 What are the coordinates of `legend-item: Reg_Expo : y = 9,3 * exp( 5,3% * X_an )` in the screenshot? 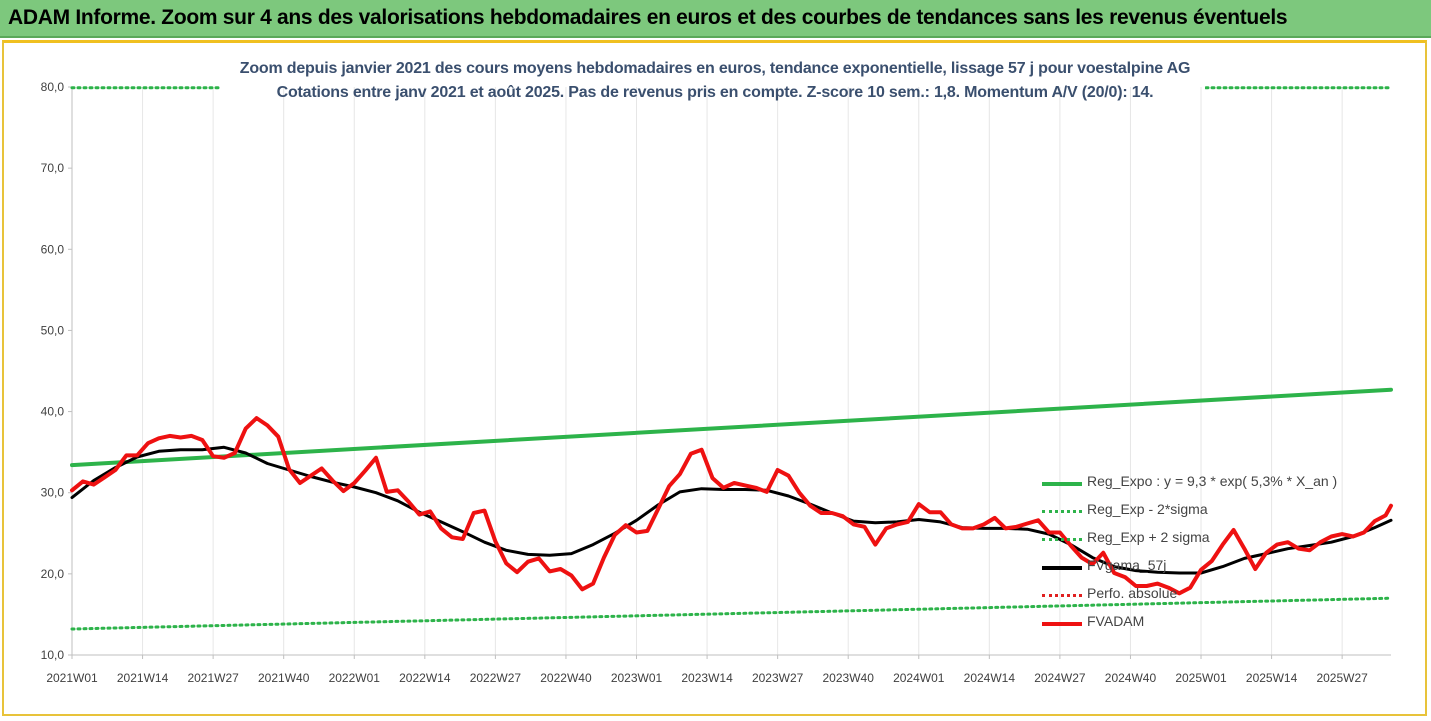 It's located at (1225, 484).